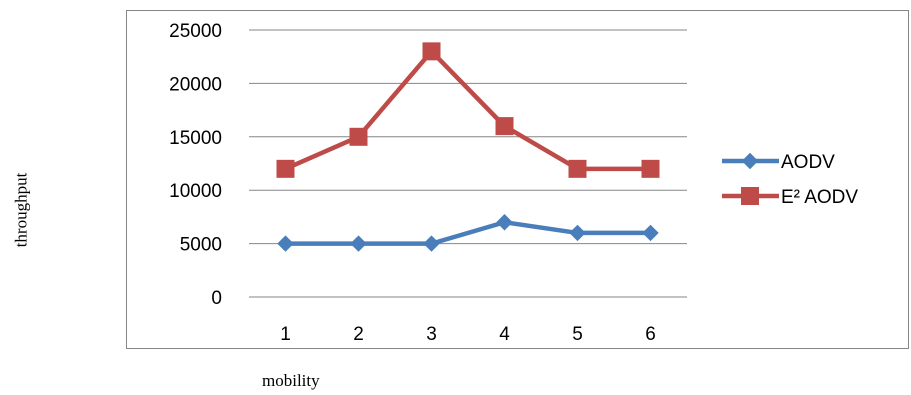 This screenshot has height=395, width=911. I want to click on x-tick-label: 4, so click(504, 334).